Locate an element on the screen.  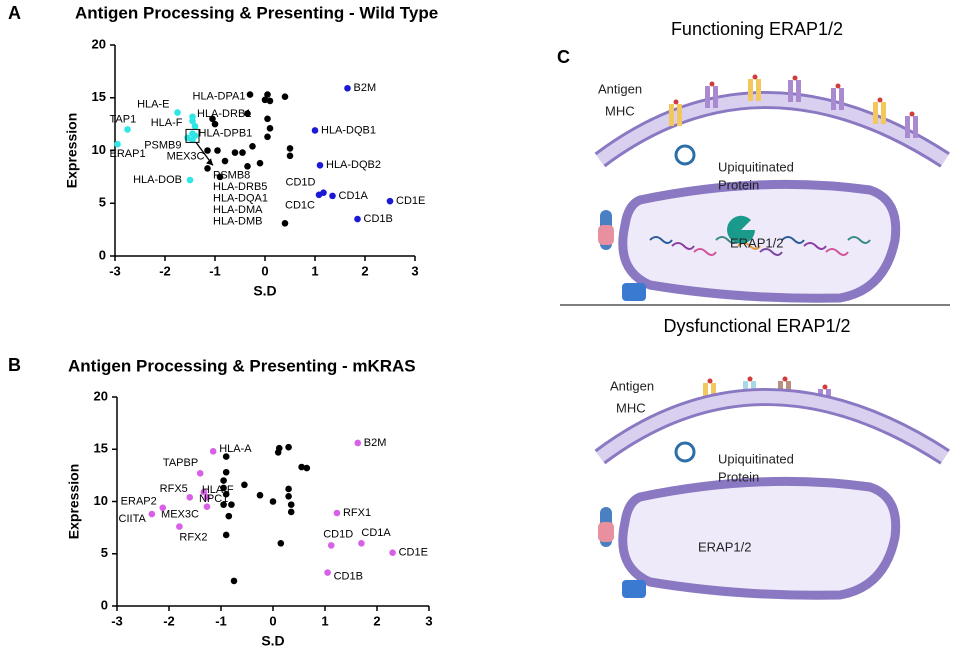
point-label: NPC1 is located at coordinates (213, 499).